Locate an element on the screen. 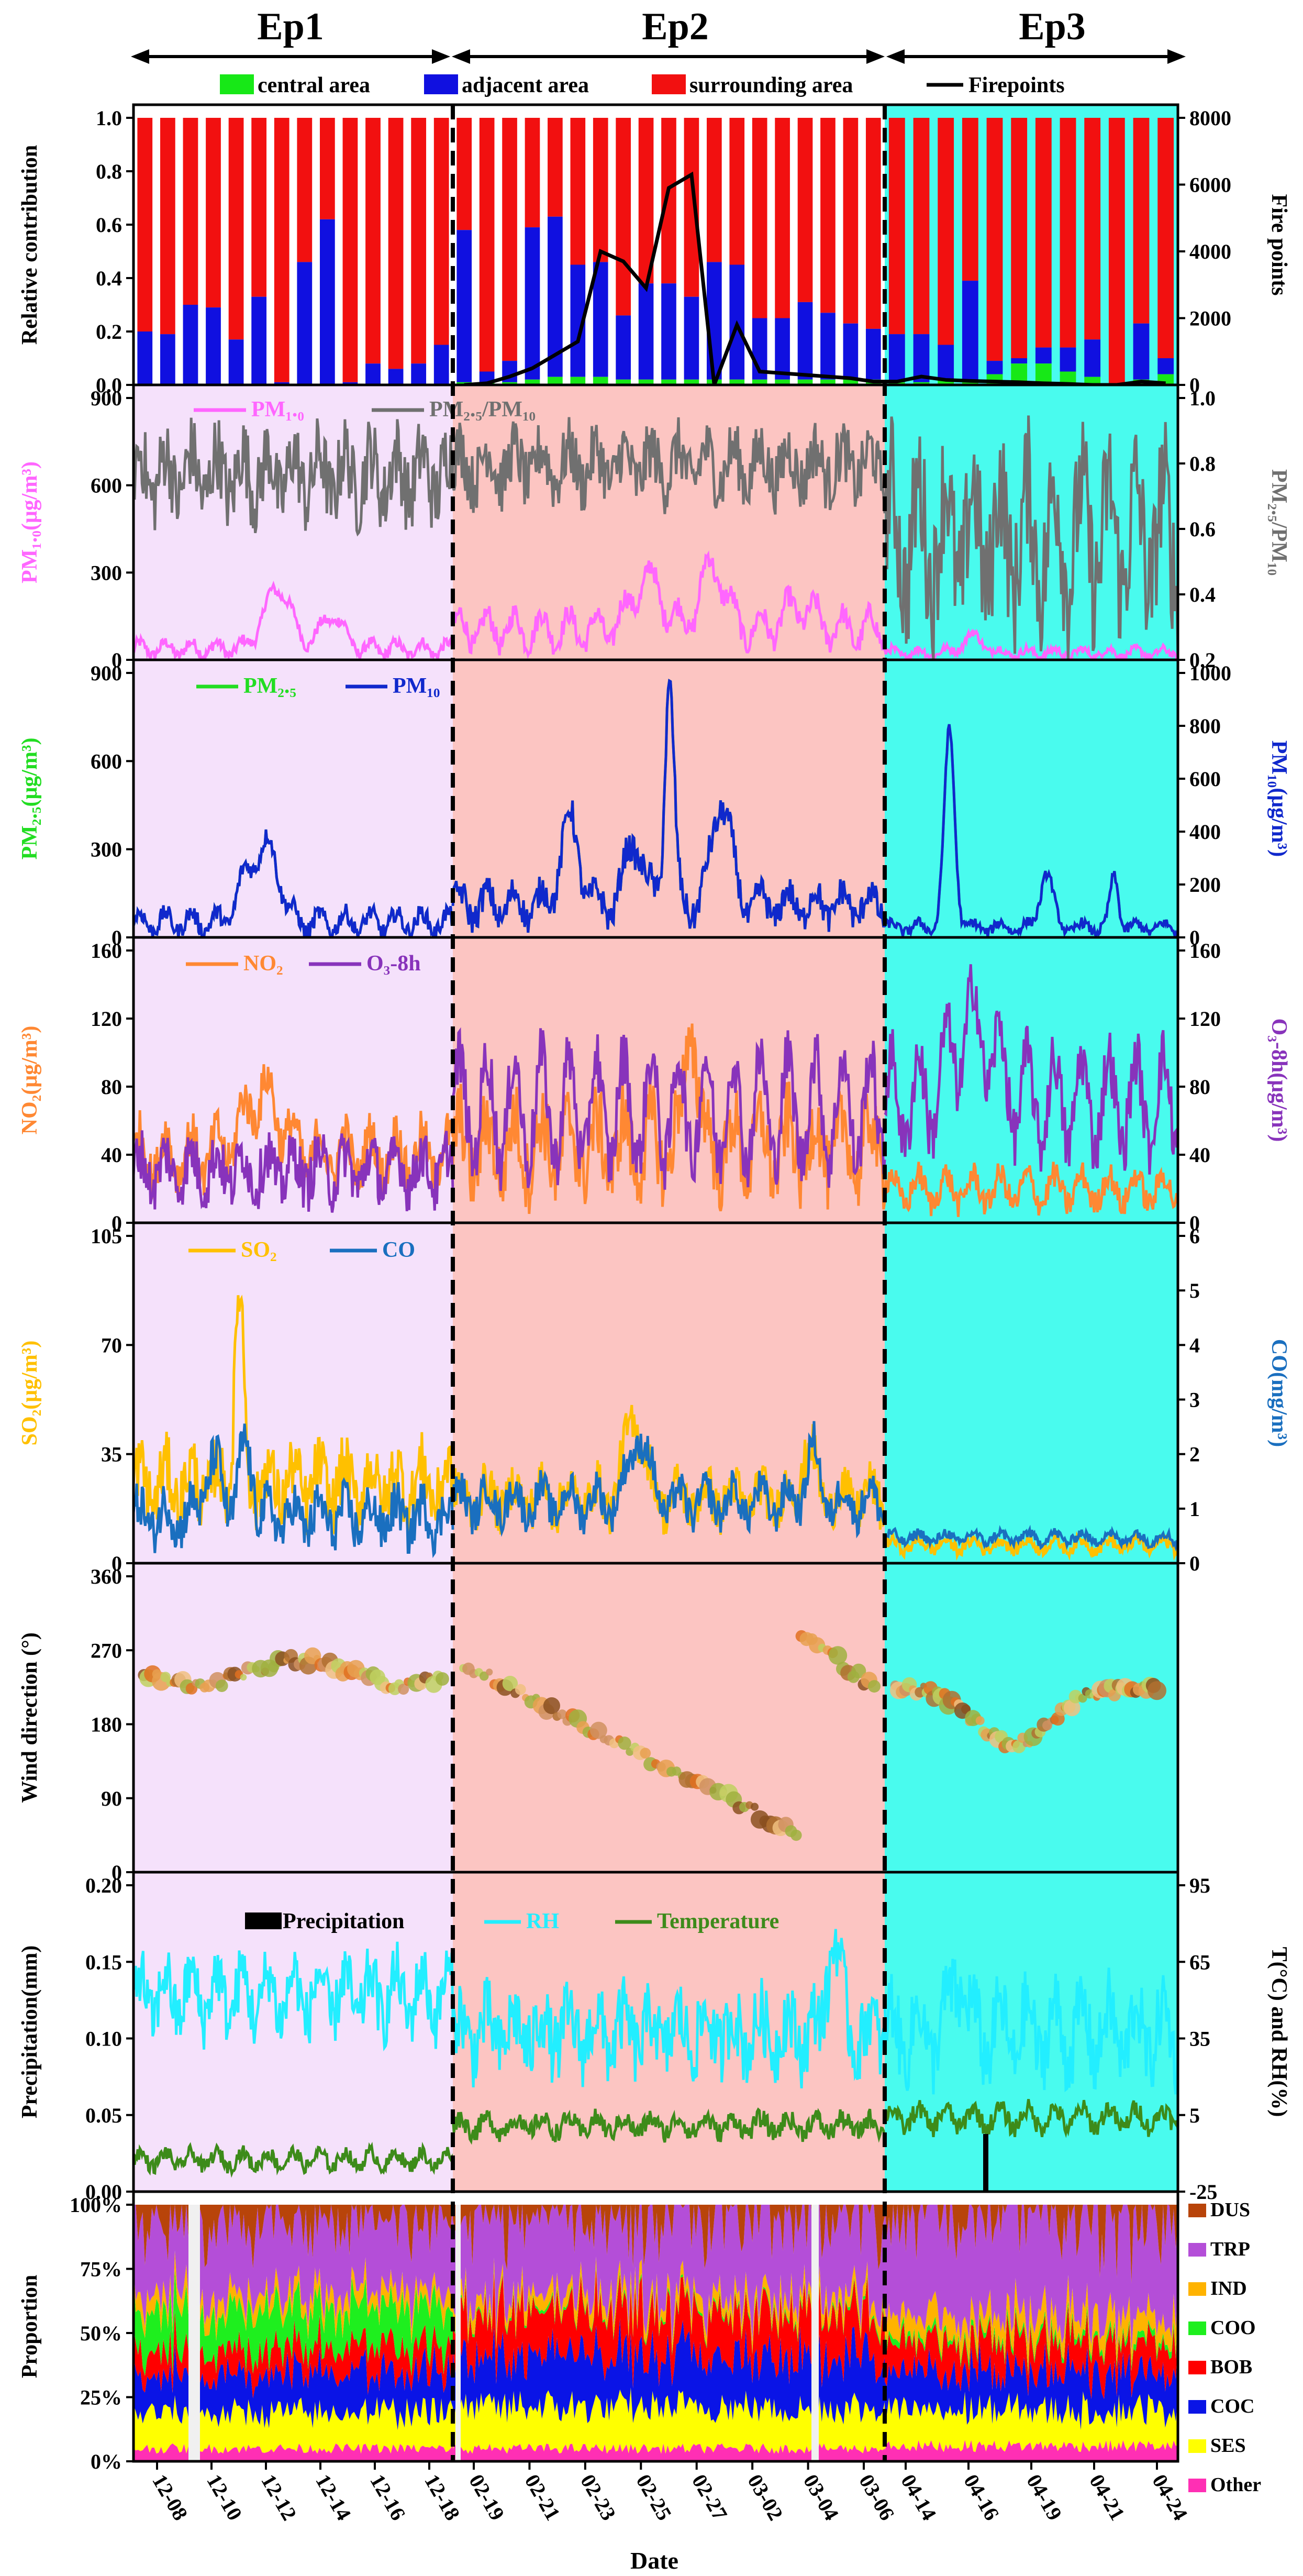 This screenshot has width=1303, height=2576. left-tick-label: 0.8 is located at coordinates (109, 171).